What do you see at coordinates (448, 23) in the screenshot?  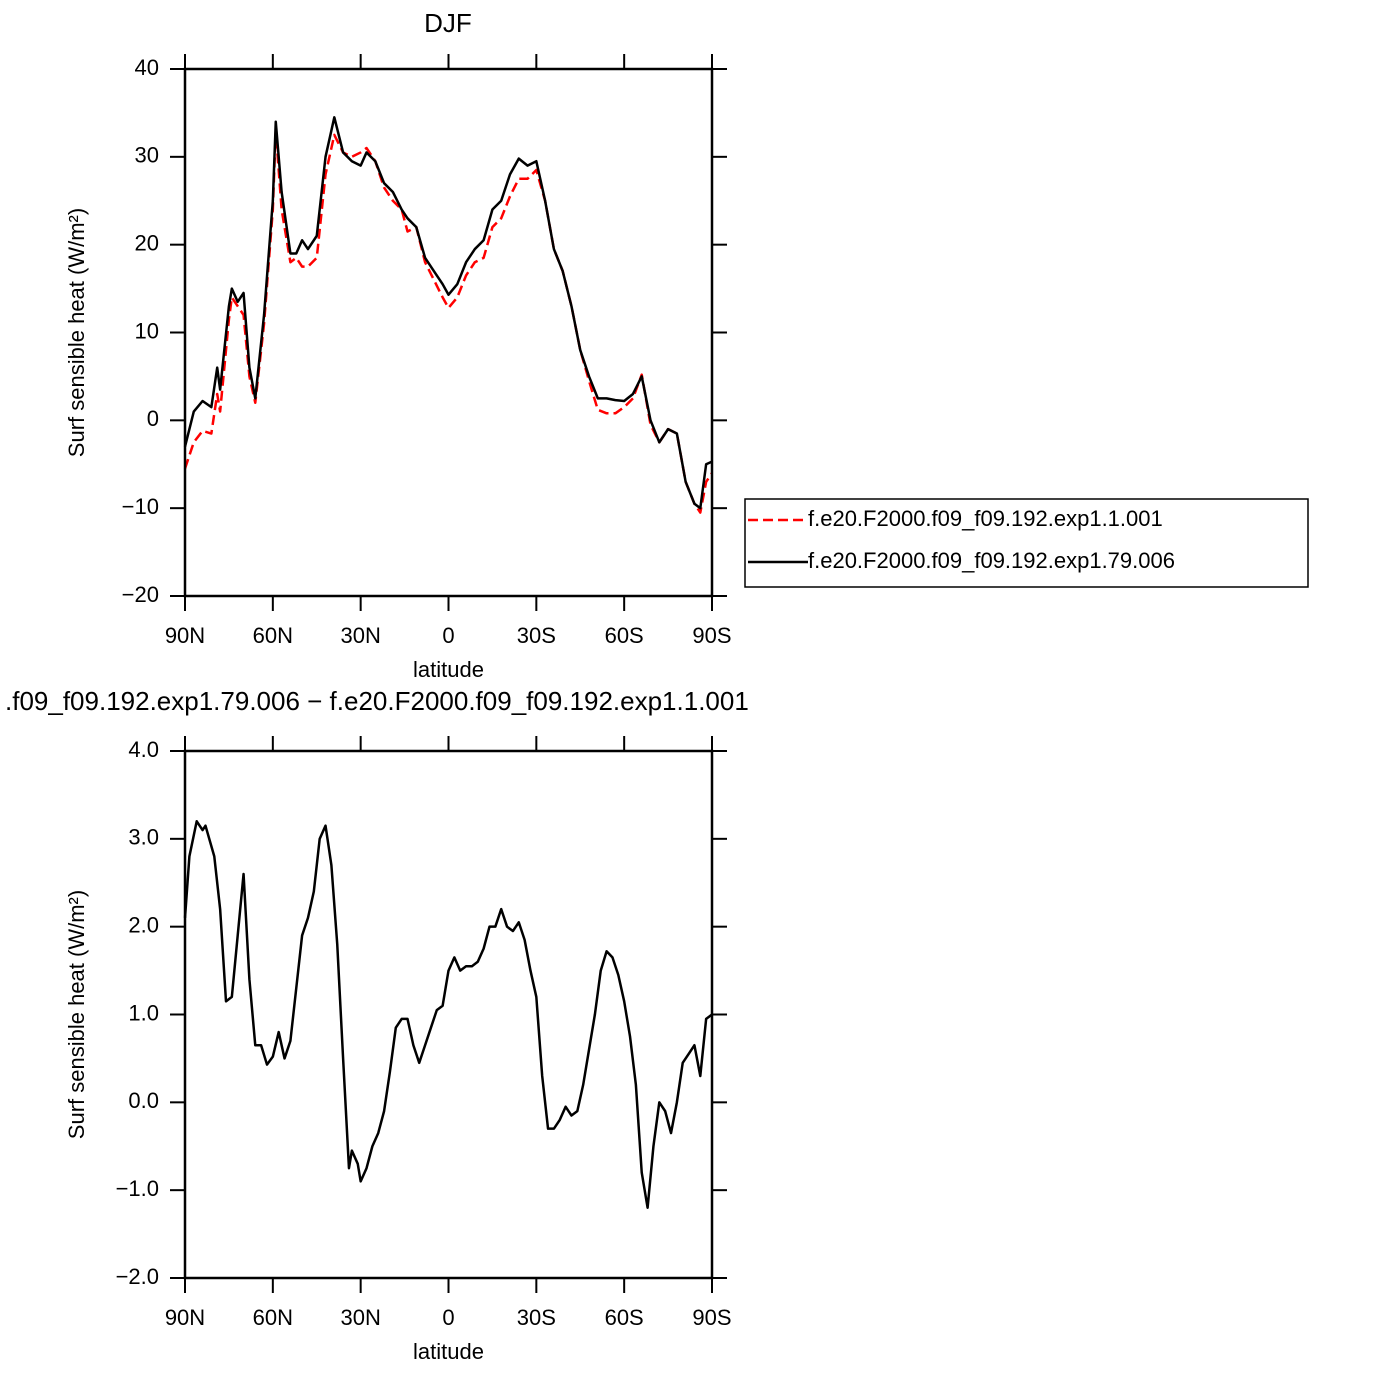 I see `chart-title: DJF` at bounding box center [448, 23].